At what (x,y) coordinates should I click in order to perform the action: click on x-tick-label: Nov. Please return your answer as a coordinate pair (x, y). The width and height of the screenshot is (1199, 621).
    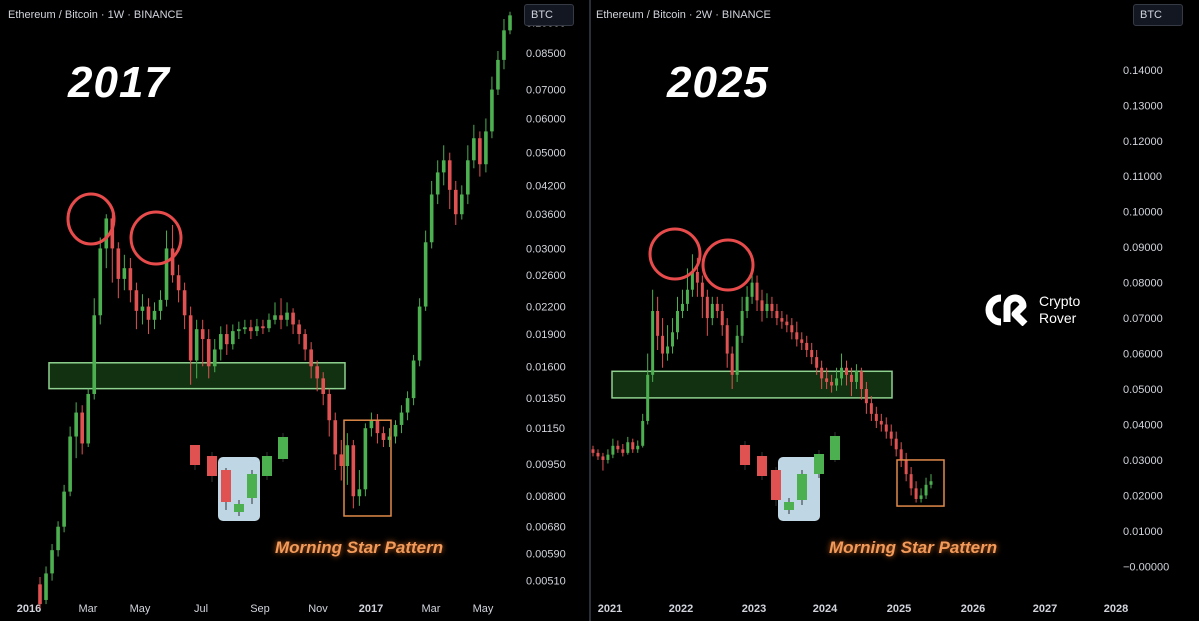
    Looking at the image, I should click on (318, 609).